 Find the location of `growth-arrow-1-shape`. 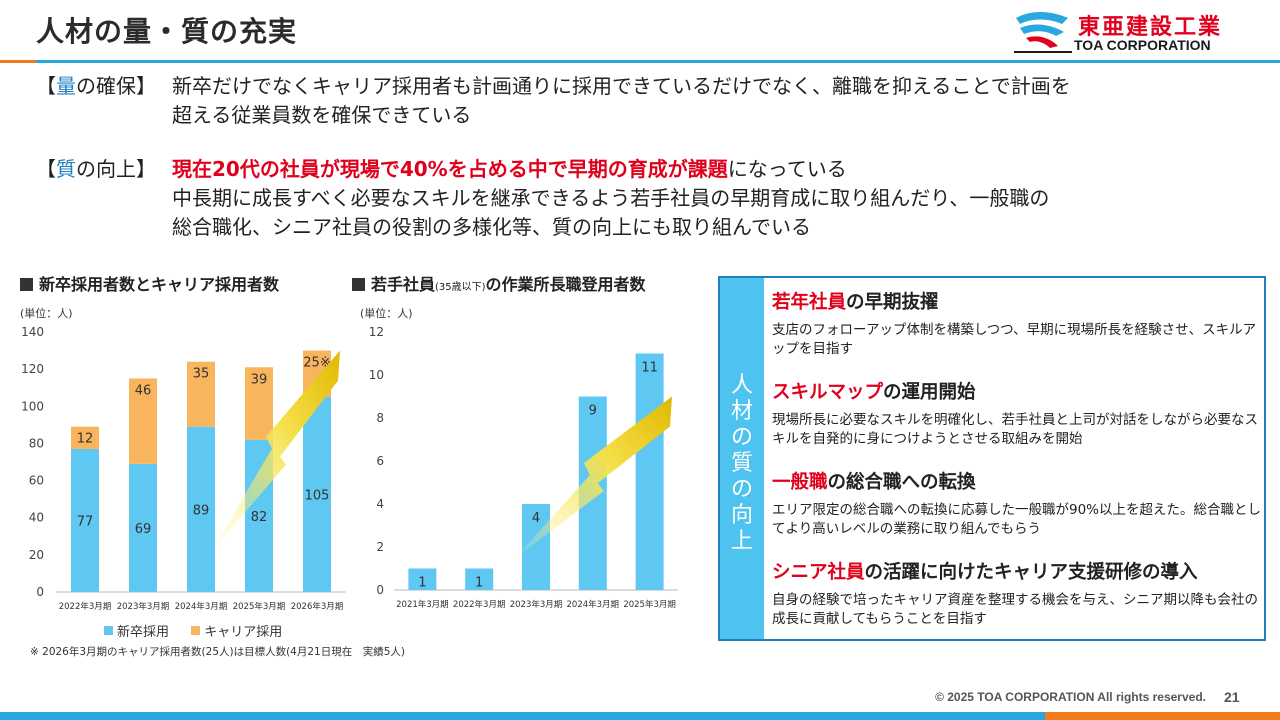

growth-arrow-1-shape is located at coordinates (276, 450).